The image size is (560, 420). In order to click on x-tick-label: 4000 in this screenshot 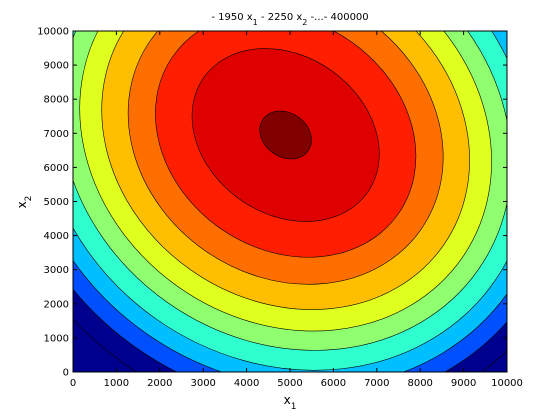, I will do `click(246, 383)`.